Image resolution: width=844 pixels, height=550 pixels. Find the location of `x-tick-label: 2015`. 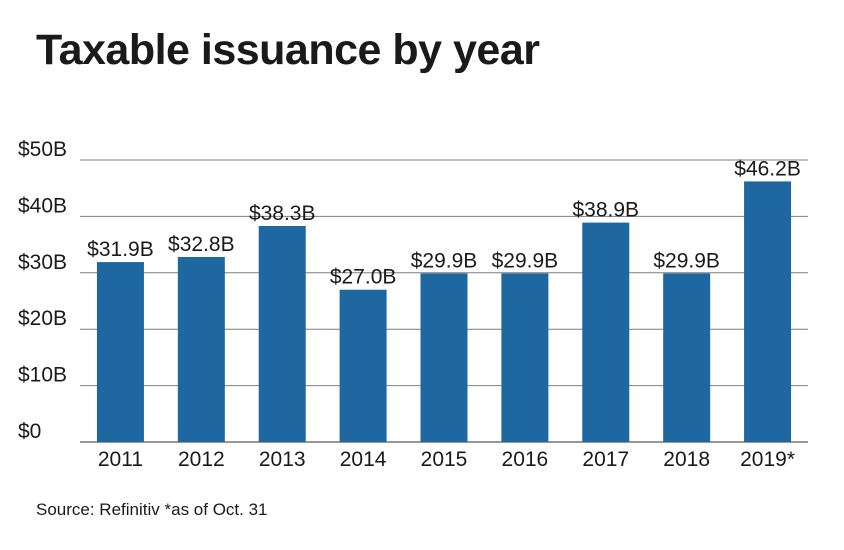

x-tick-label: 2015 is located at coordinates (444, 459).